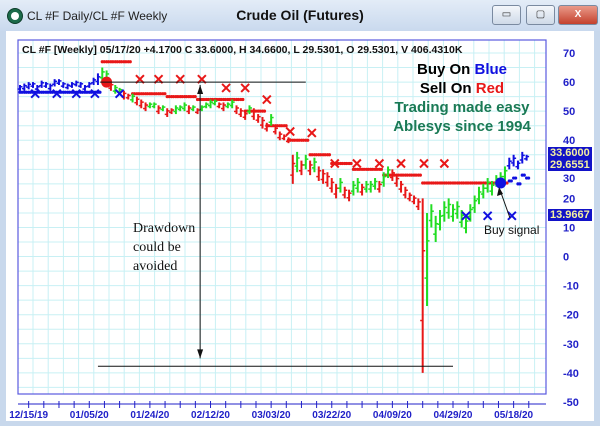  What do you see at coordinates (89, 415) in the screenshot?
I see `x-tick-label: 01/05/20` at bounding box center [89, 415].